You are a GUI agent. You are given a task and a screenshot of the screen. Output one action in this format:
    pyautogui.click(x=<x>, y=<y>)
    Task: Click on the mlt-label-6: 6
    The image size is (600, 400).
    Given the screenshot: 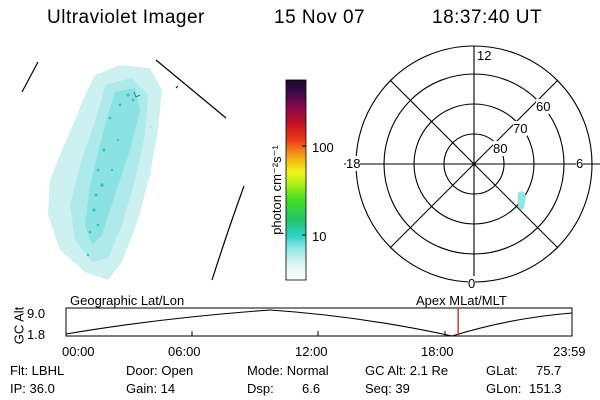 What is the action you would take?
    pyautogui.click(x=580, y=163)
    